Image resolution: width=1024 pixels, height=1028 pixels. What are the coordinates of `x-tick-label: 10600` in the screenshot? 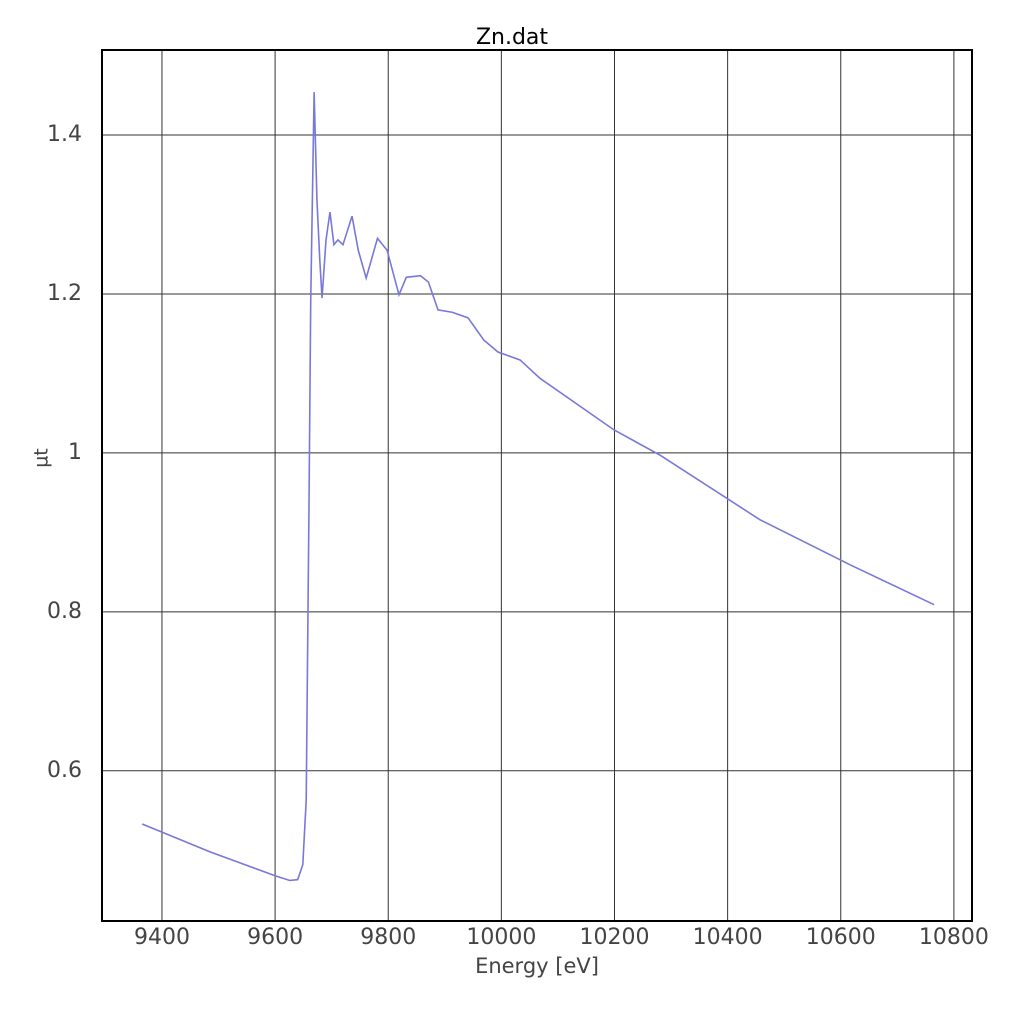 It's located at (841, 937).